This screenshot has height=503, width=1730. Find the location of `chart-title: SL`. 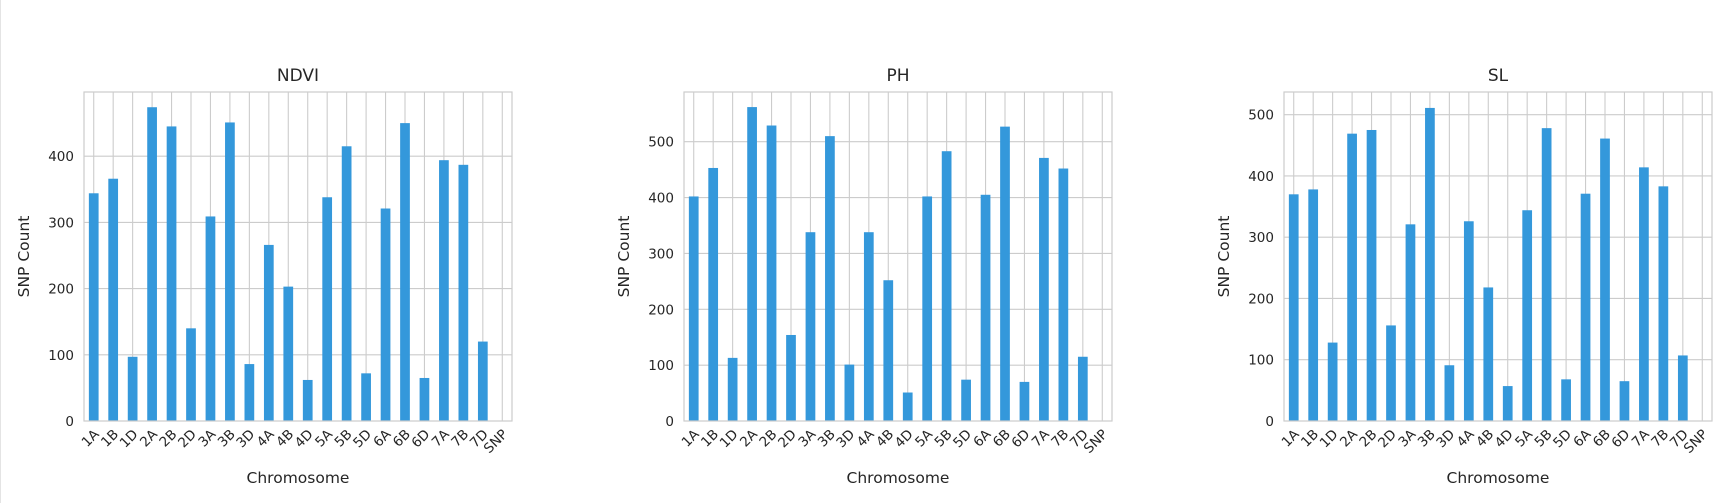

chart-title: SL is located at coordinates (1498, 76).